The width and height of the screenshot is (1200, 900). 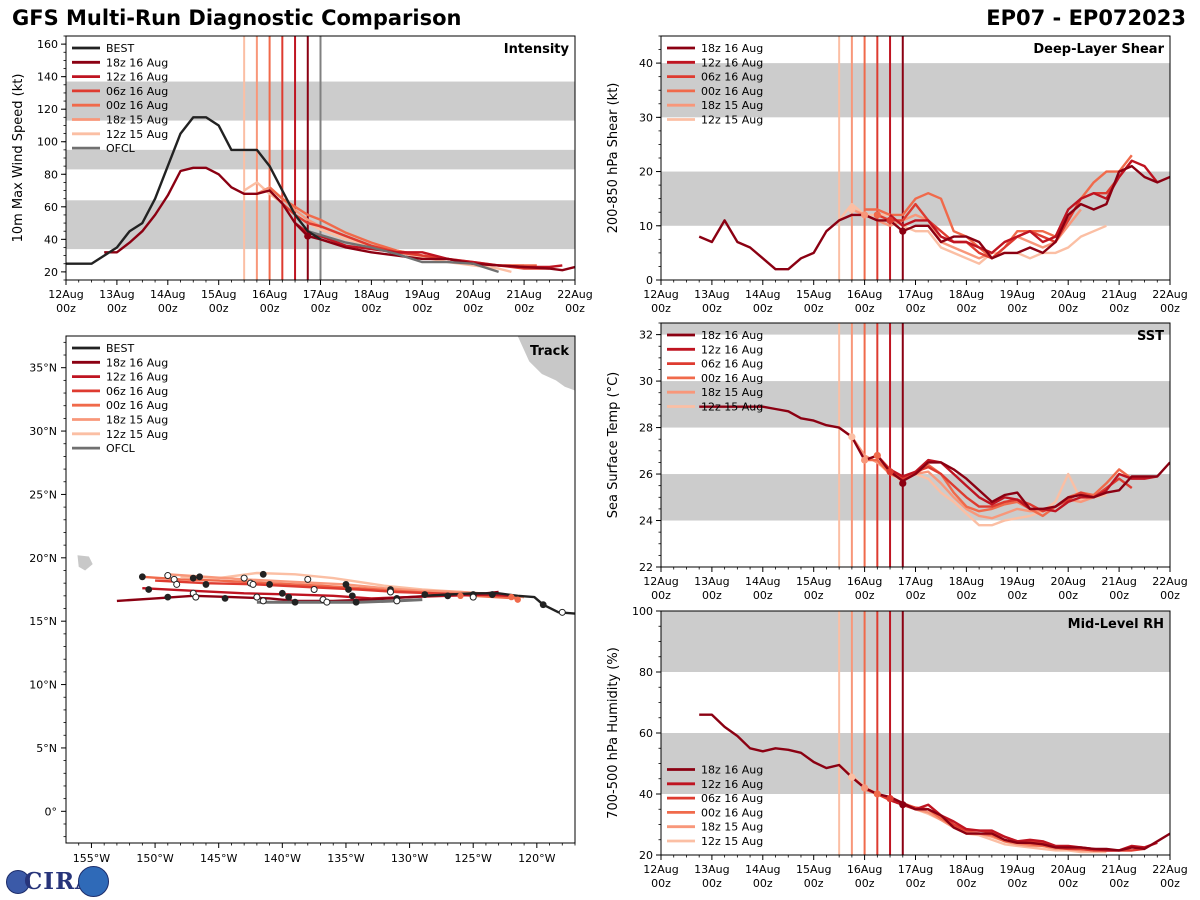 I want to click on y-tick-label: 30, so click(x=646, y=381).